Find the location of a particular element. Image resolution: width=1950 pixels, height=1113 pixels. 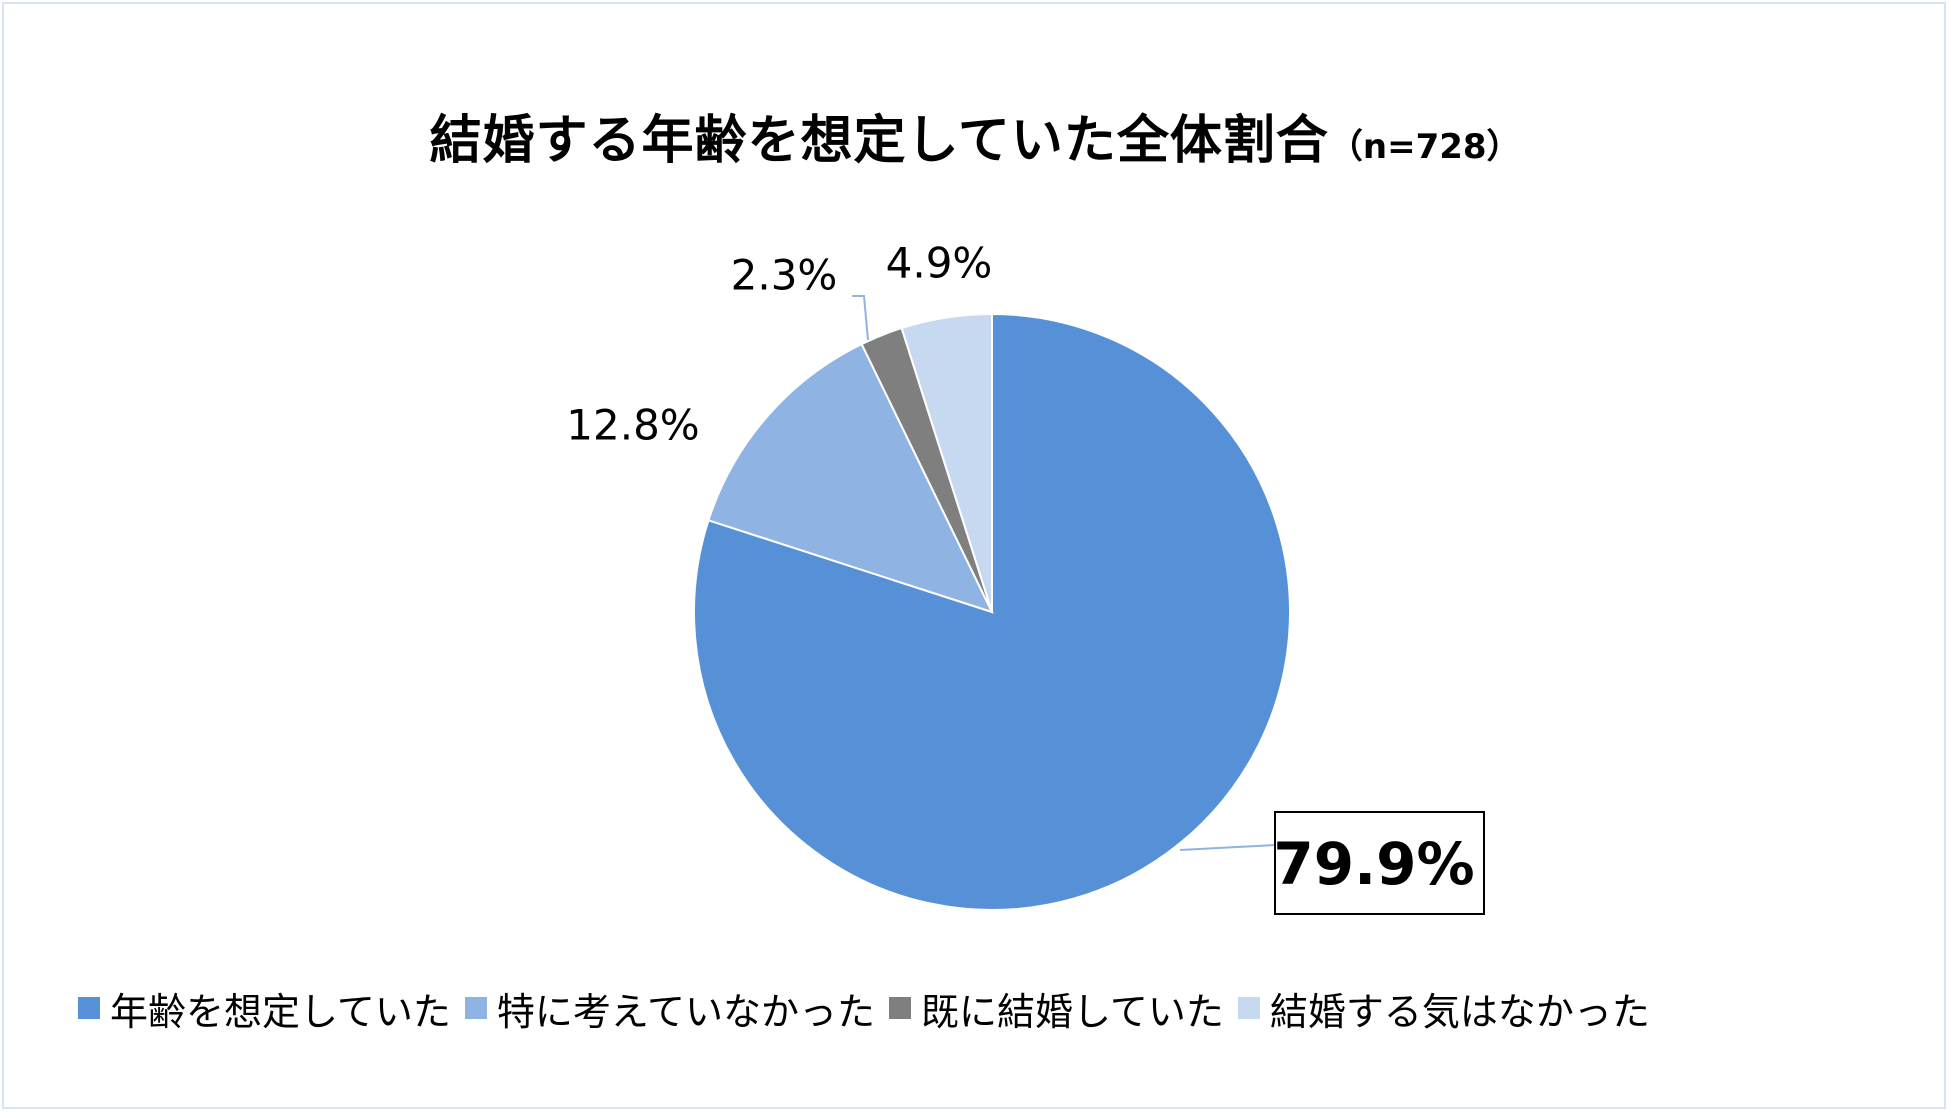

highlight-label-box is located at coordinates (1379, 863).